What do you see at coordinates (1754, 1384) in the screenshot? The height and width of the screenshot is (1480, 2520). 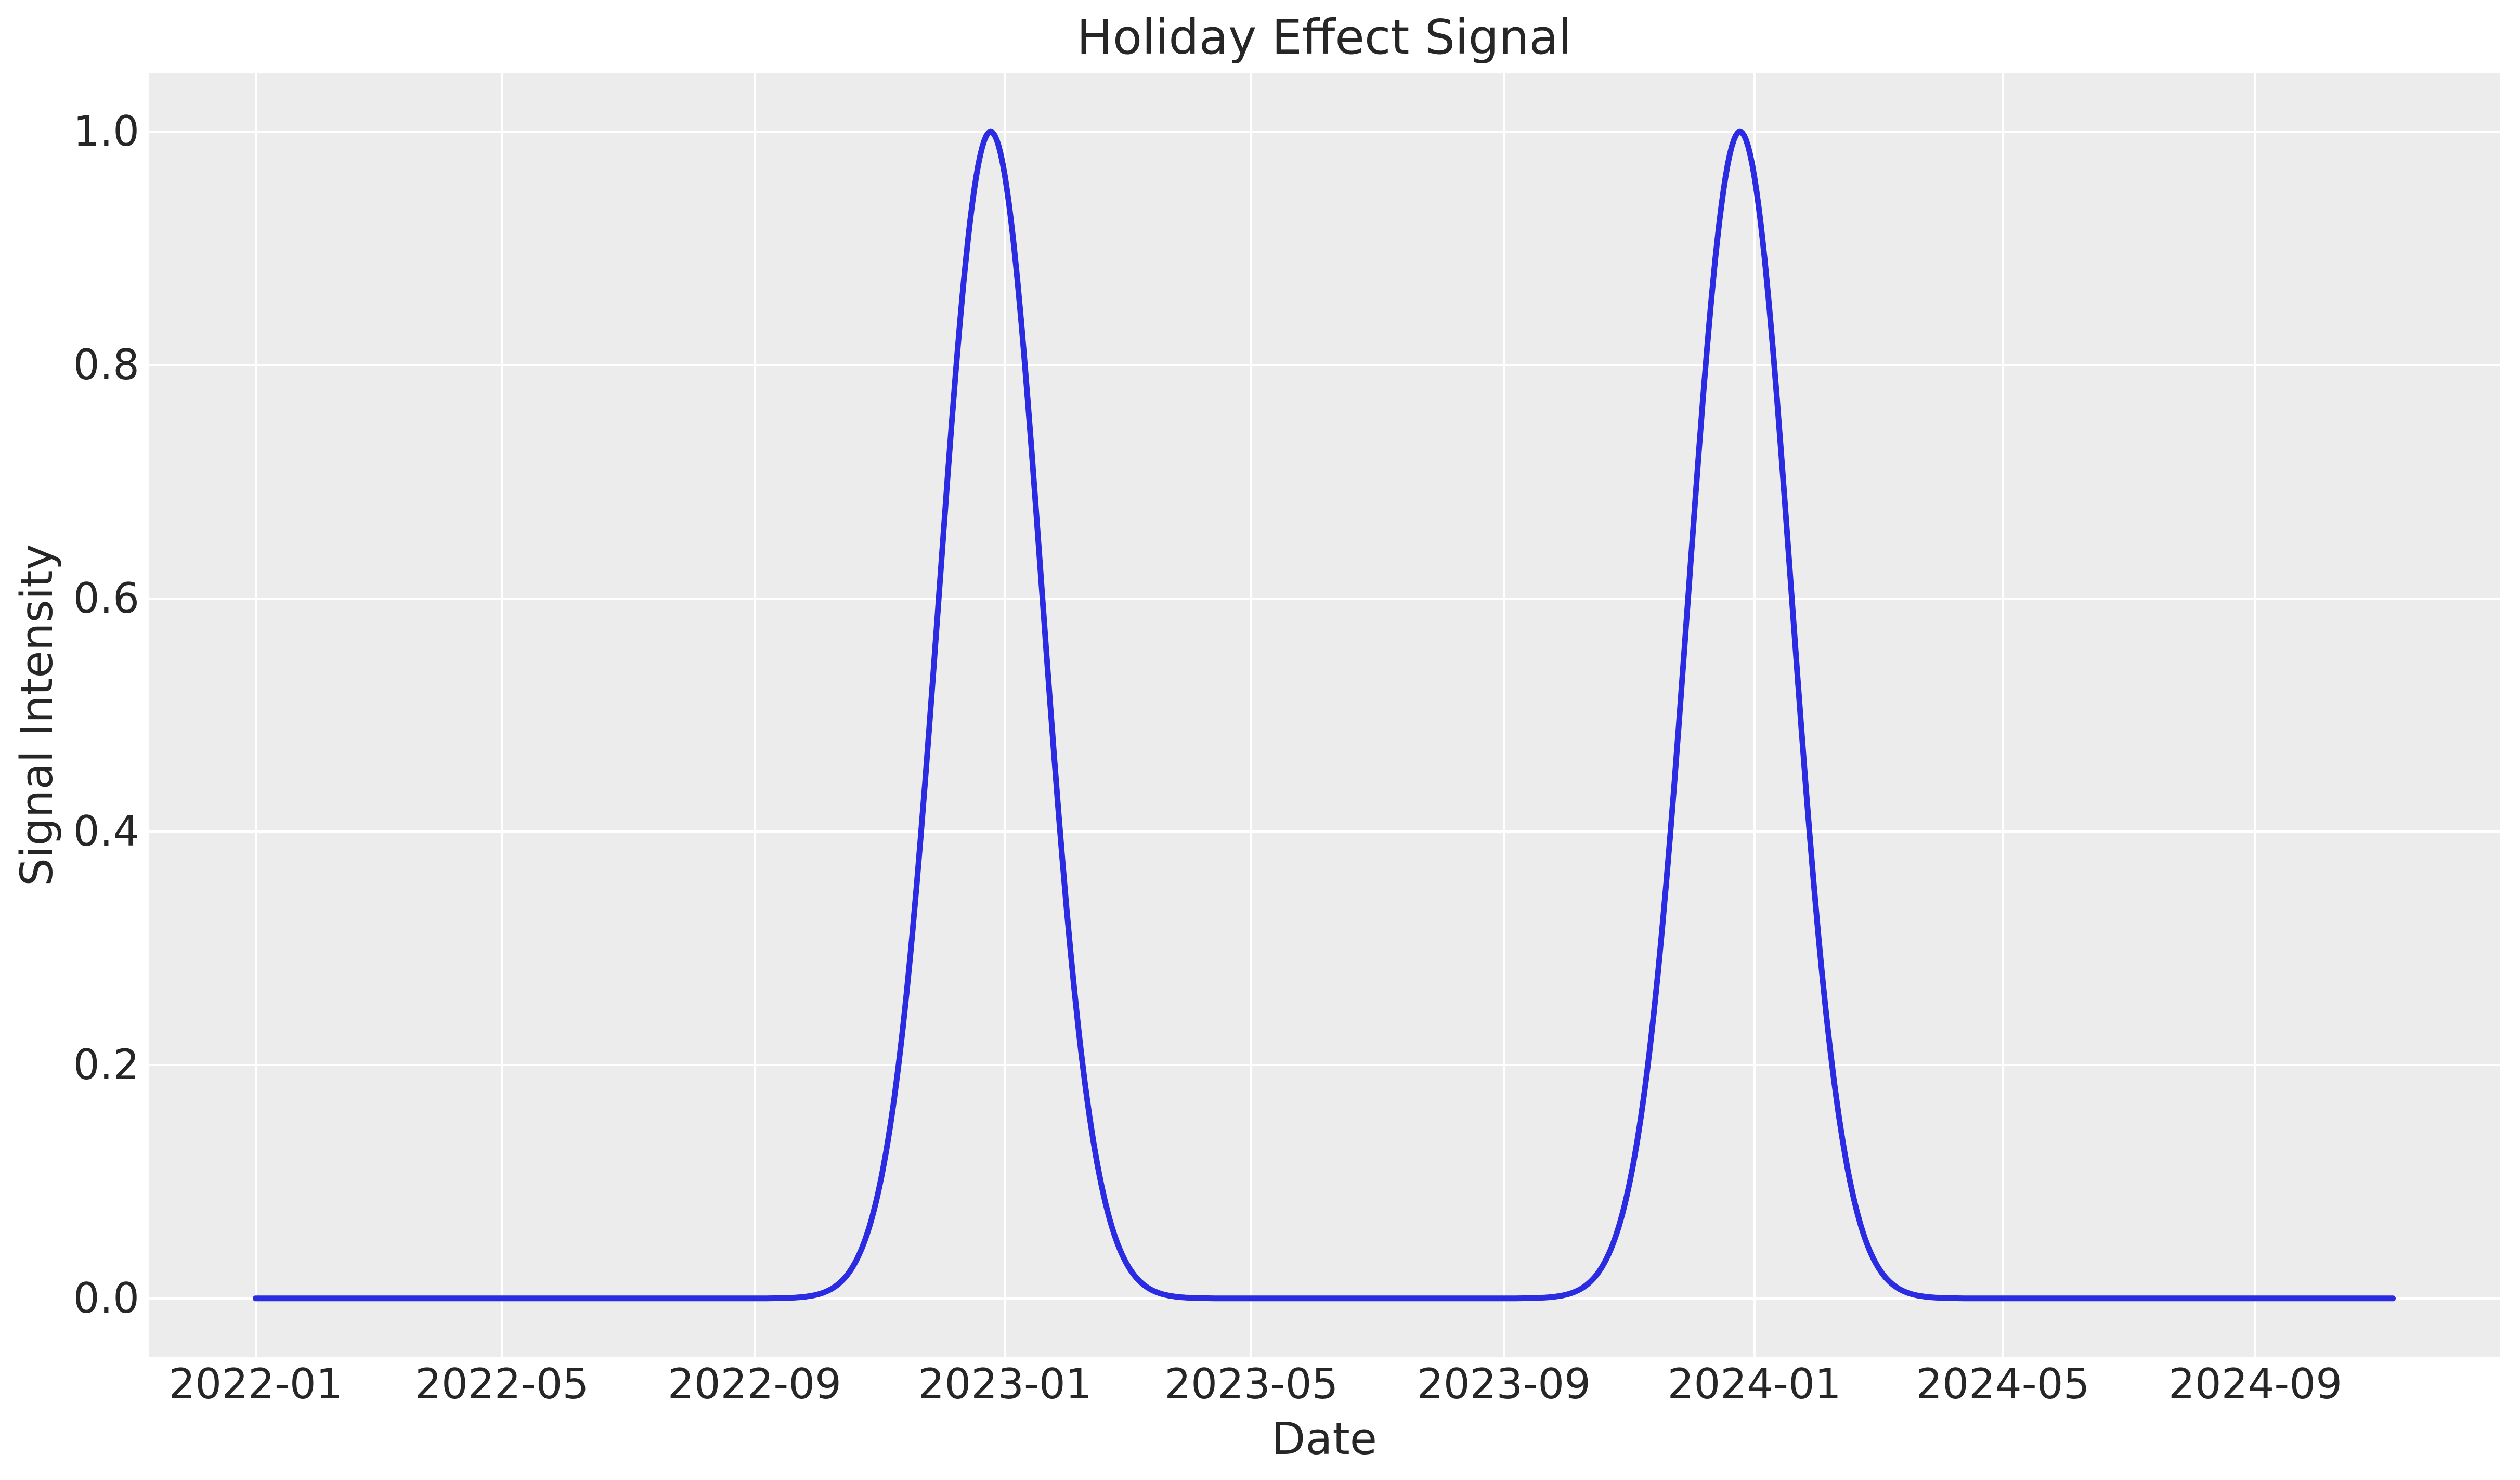 I see `x-tick-label: 2024-01` at bounding box center [1754, 1384].